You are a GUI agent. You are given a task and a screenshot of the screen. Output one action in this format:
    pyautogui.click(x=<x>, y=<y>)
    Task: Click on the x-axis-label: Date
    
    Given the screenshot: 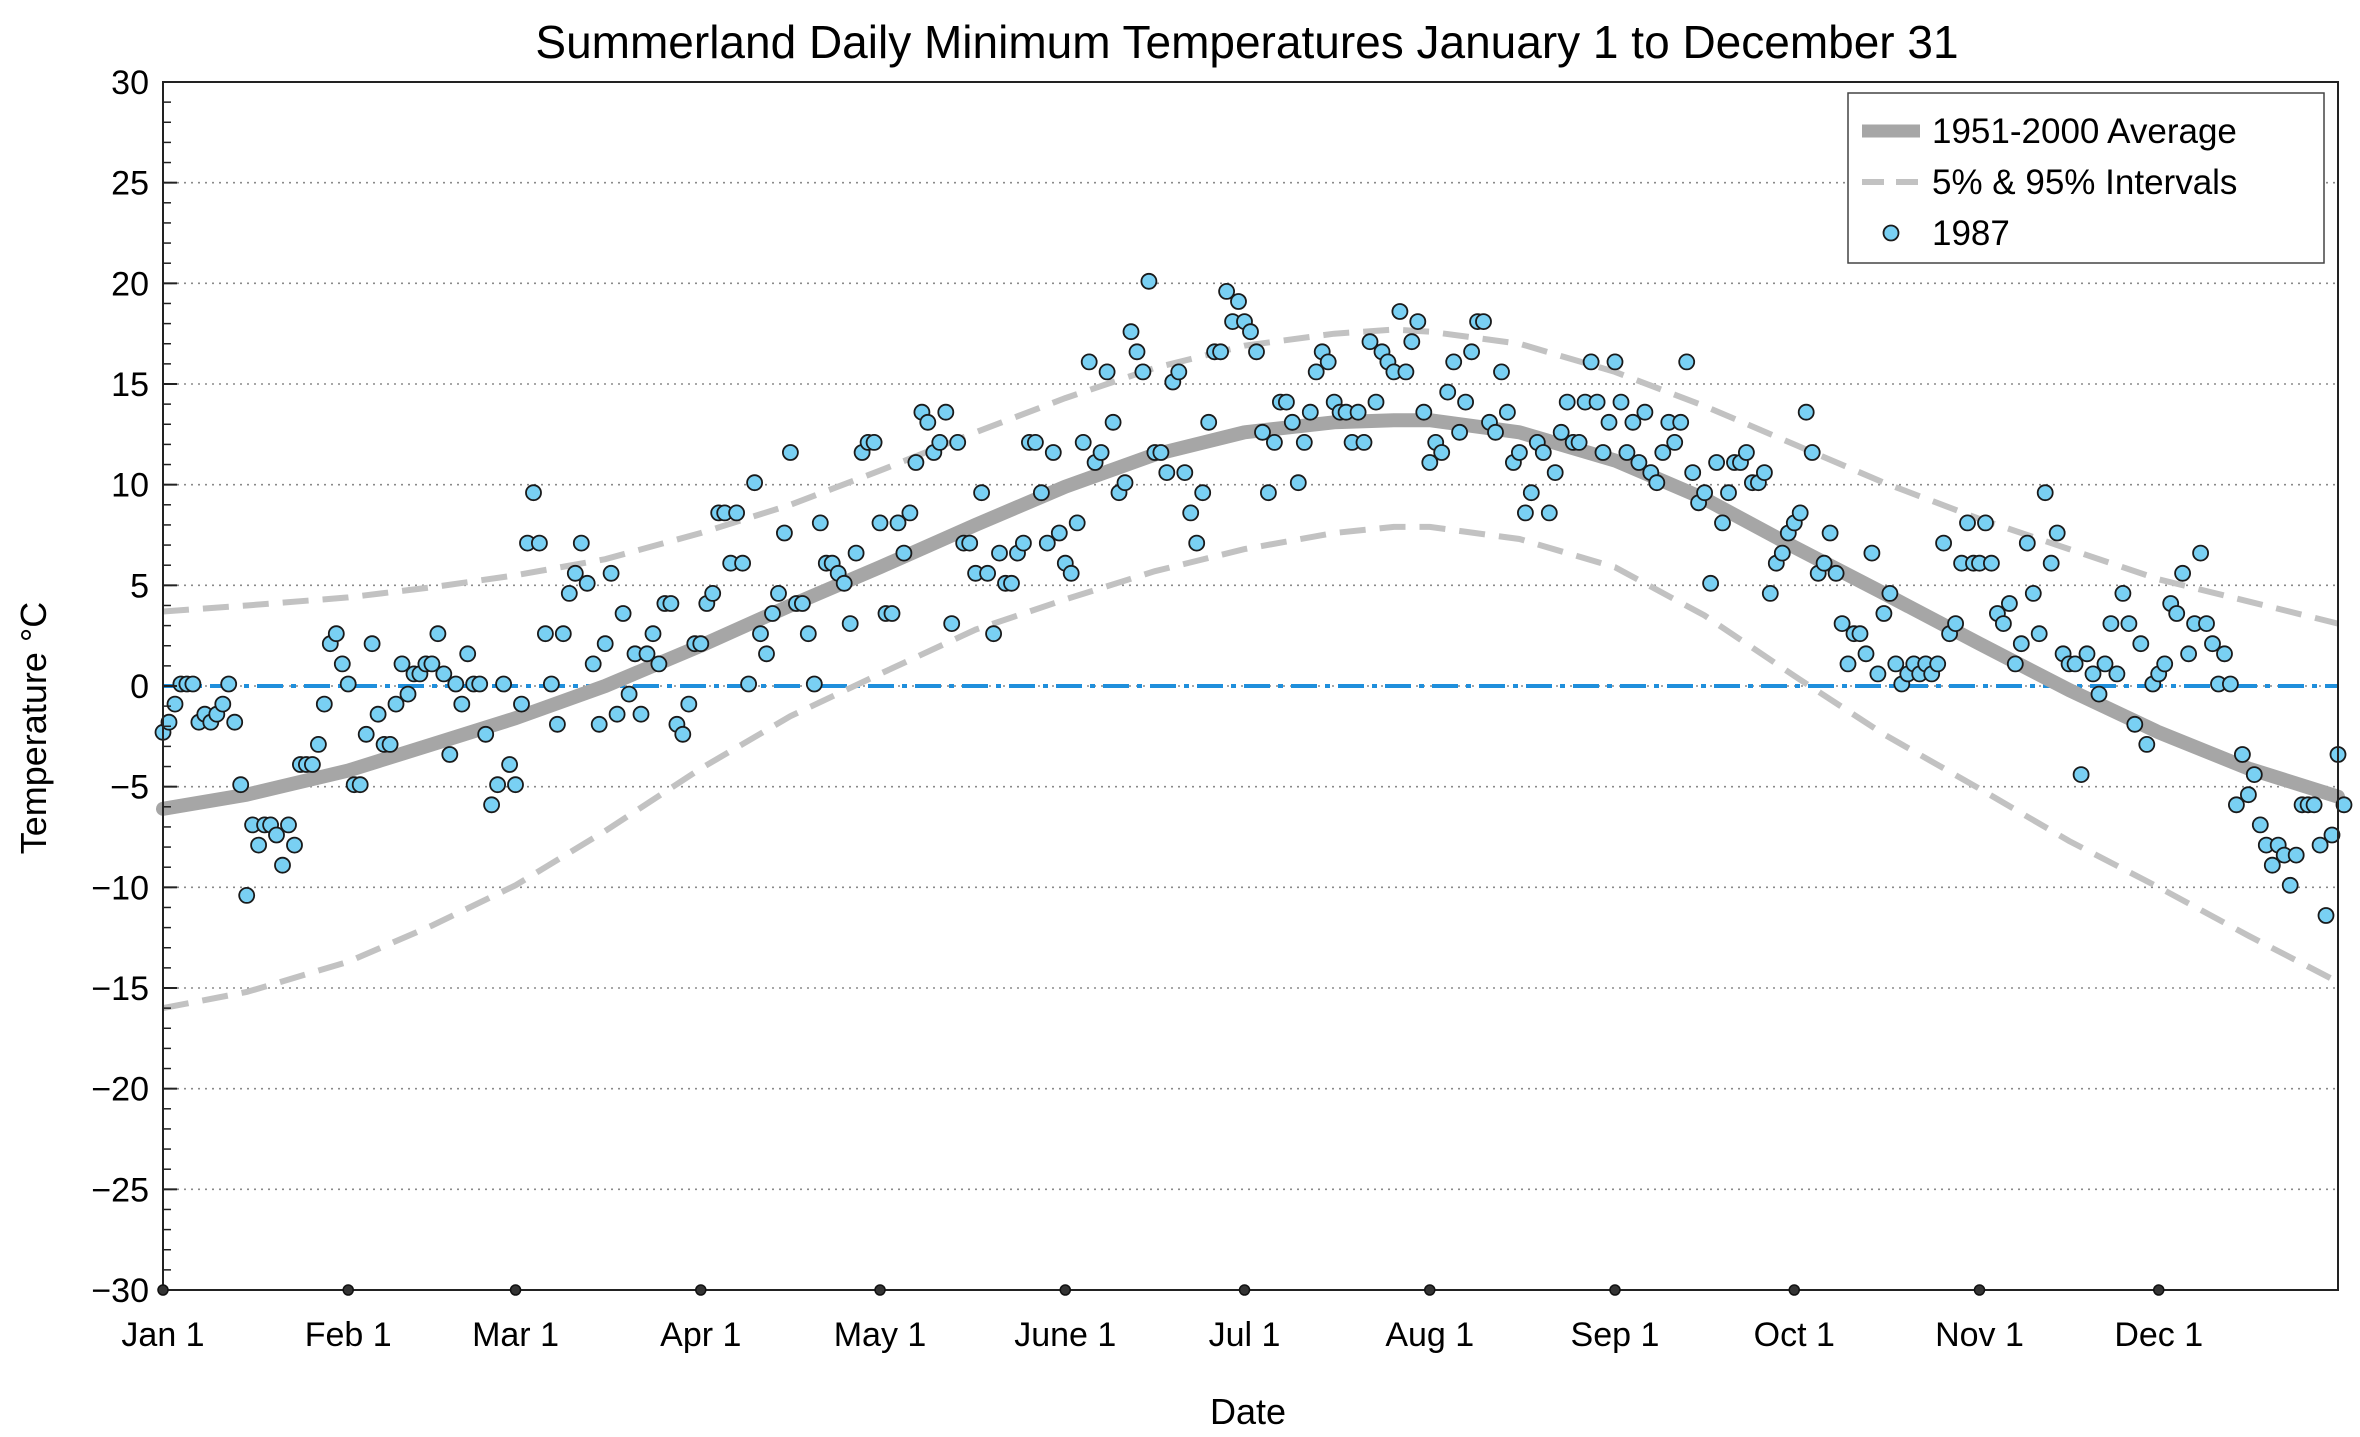 What is the action you would take?
    pyautogui.click(x=1248, y=1411)
    